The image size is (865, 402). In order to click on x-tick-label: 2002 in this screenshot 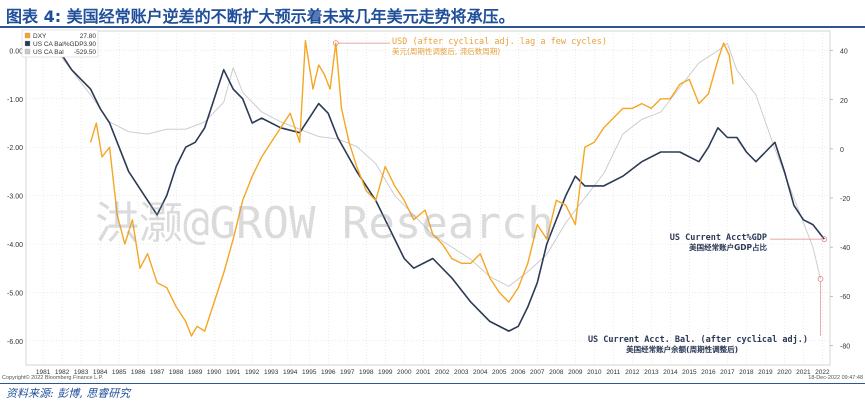, I will do `click(442, 372)`.